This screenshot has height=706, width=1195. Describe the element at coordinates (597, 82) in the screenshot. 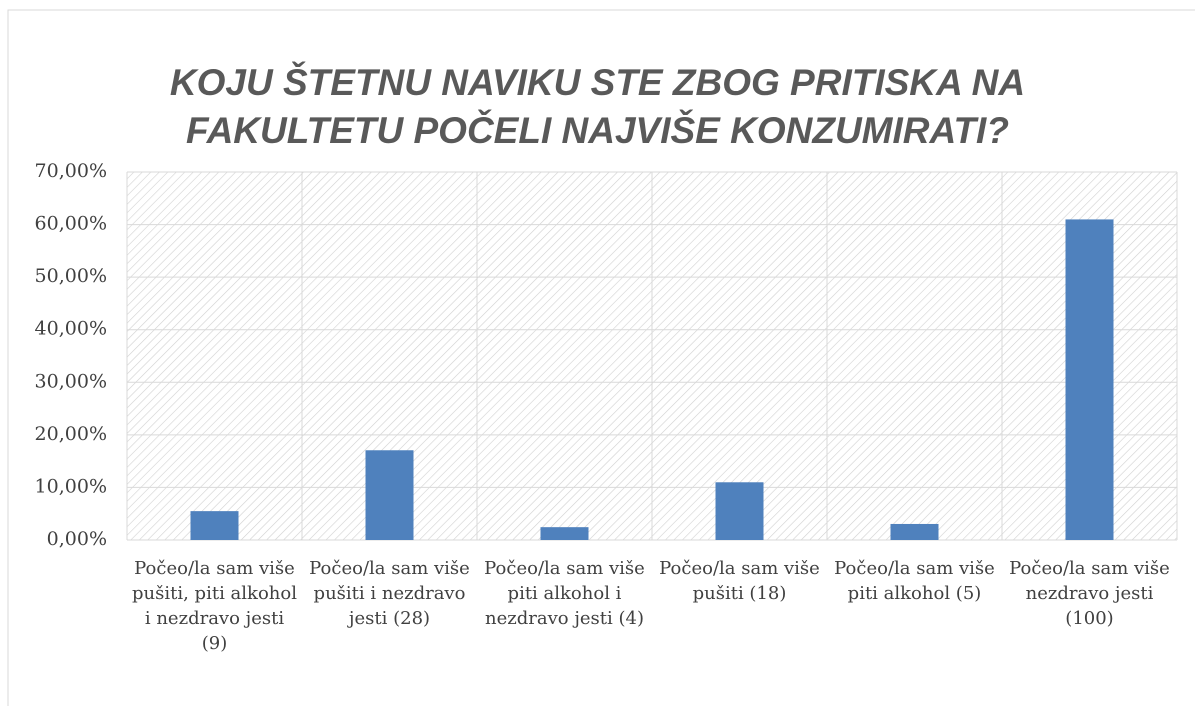

I see `chart-title: KOJU ŠTETNU NAVIKU STE ZBOG PRITISKA NA` at that location.